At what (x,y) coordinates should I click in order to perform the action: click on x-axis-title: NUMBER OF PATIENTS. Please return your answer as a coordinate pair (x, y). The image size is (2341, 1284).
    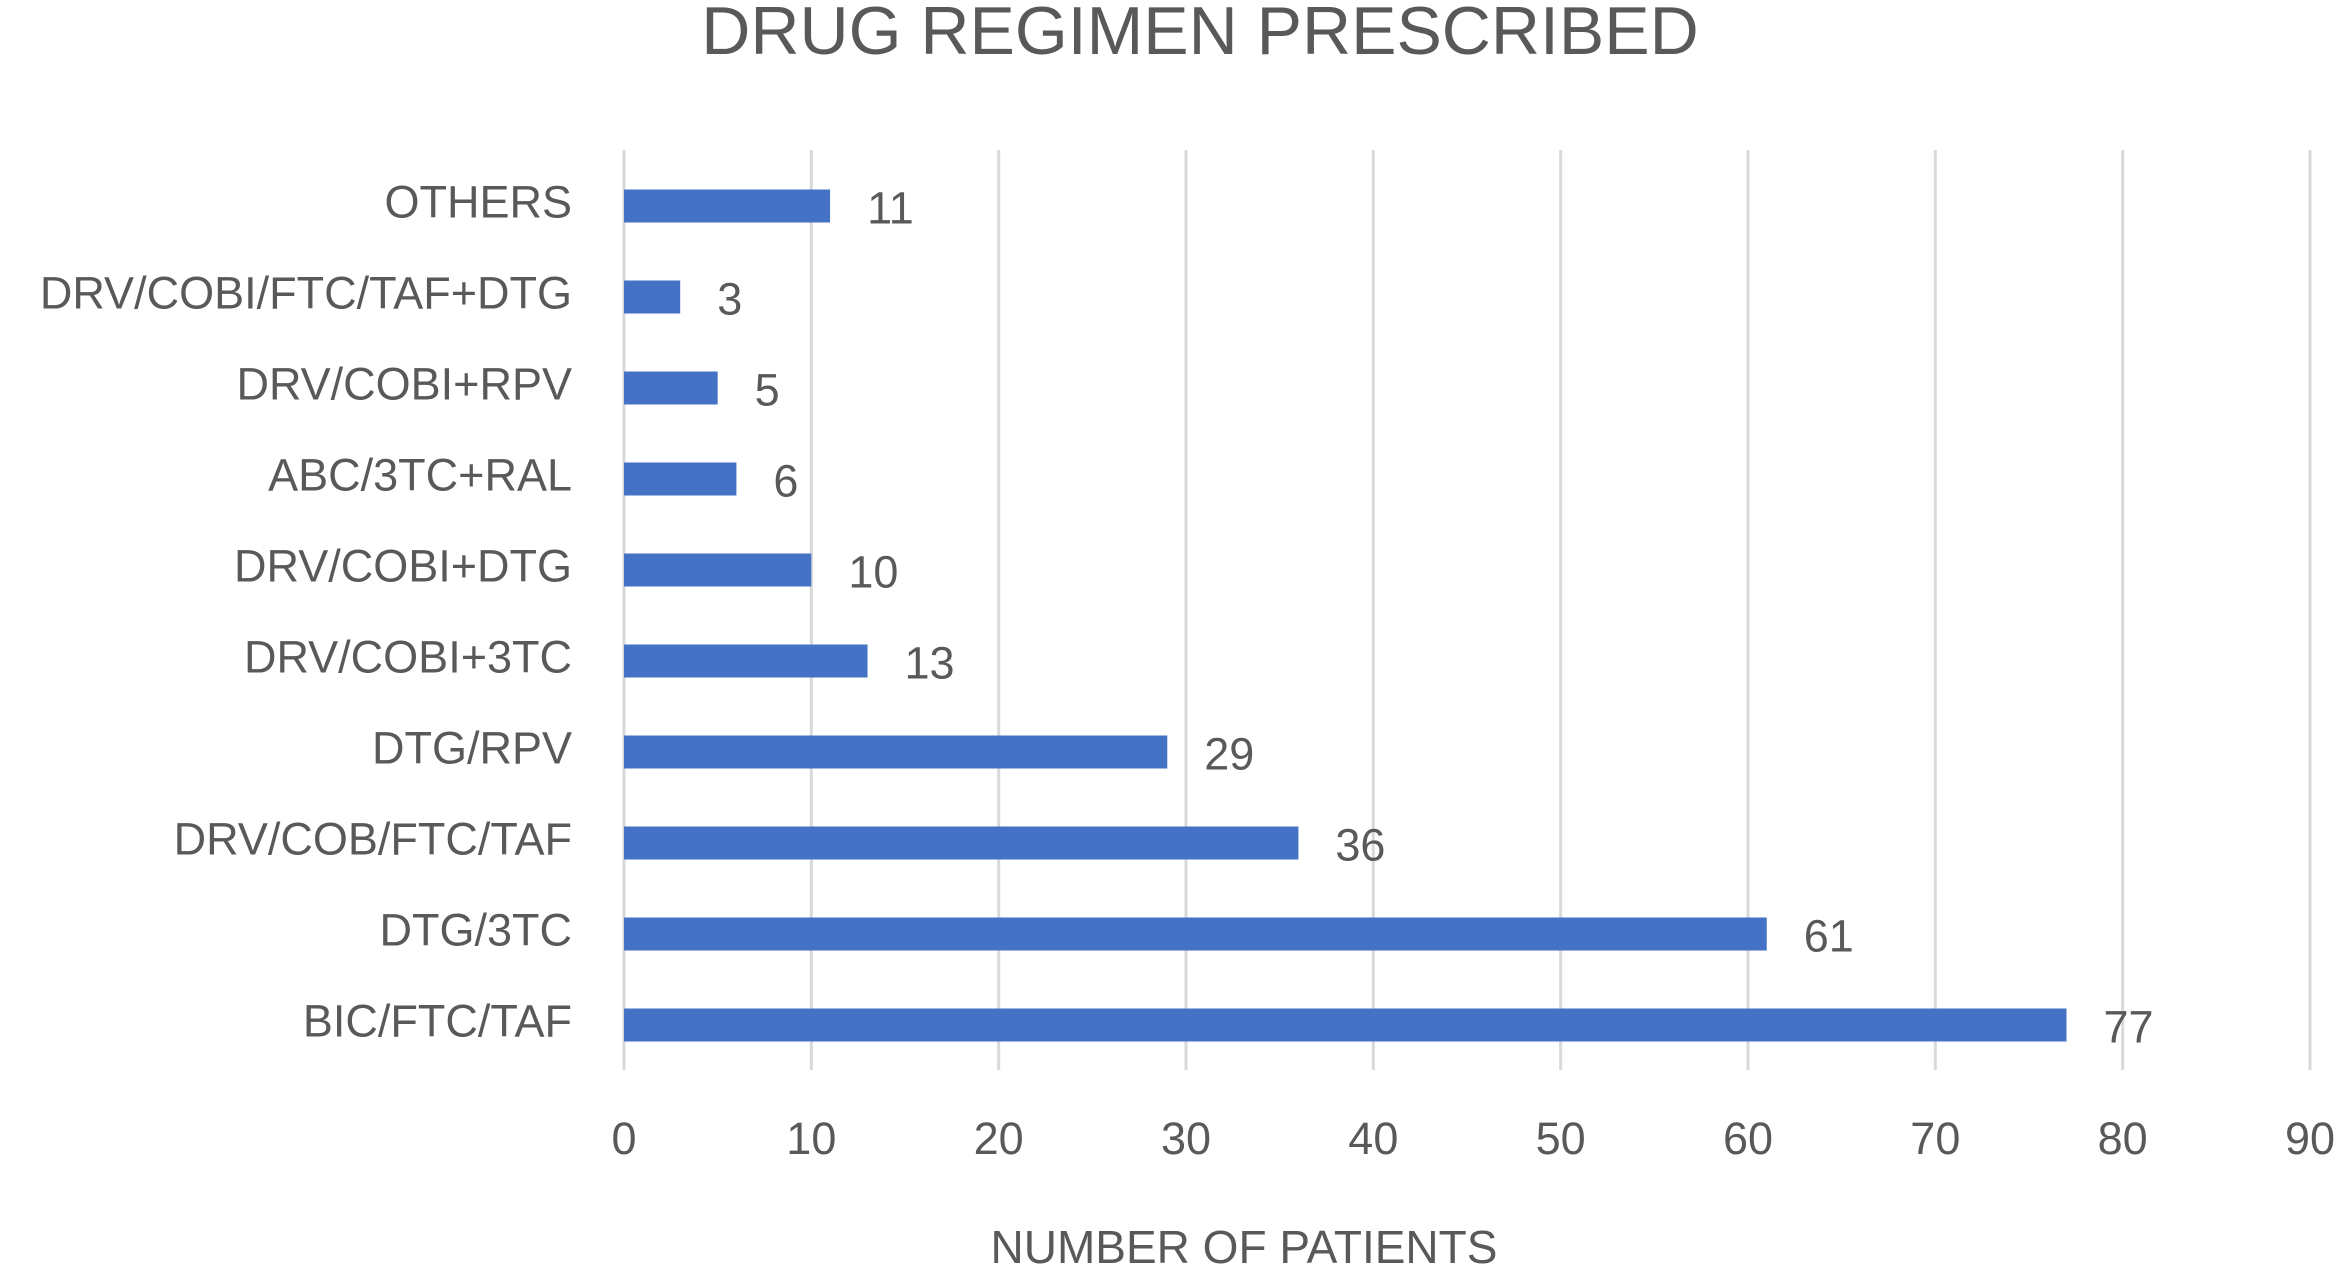
    Looking at the image, I should click on (1244, 1247).